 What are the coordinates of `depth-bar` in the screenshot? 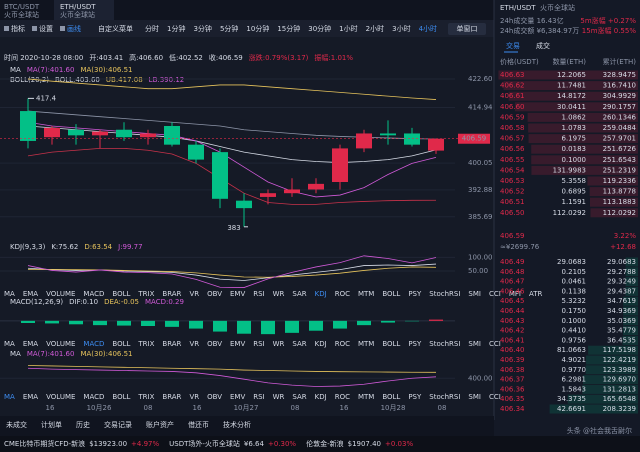 It's located at (631, 282).